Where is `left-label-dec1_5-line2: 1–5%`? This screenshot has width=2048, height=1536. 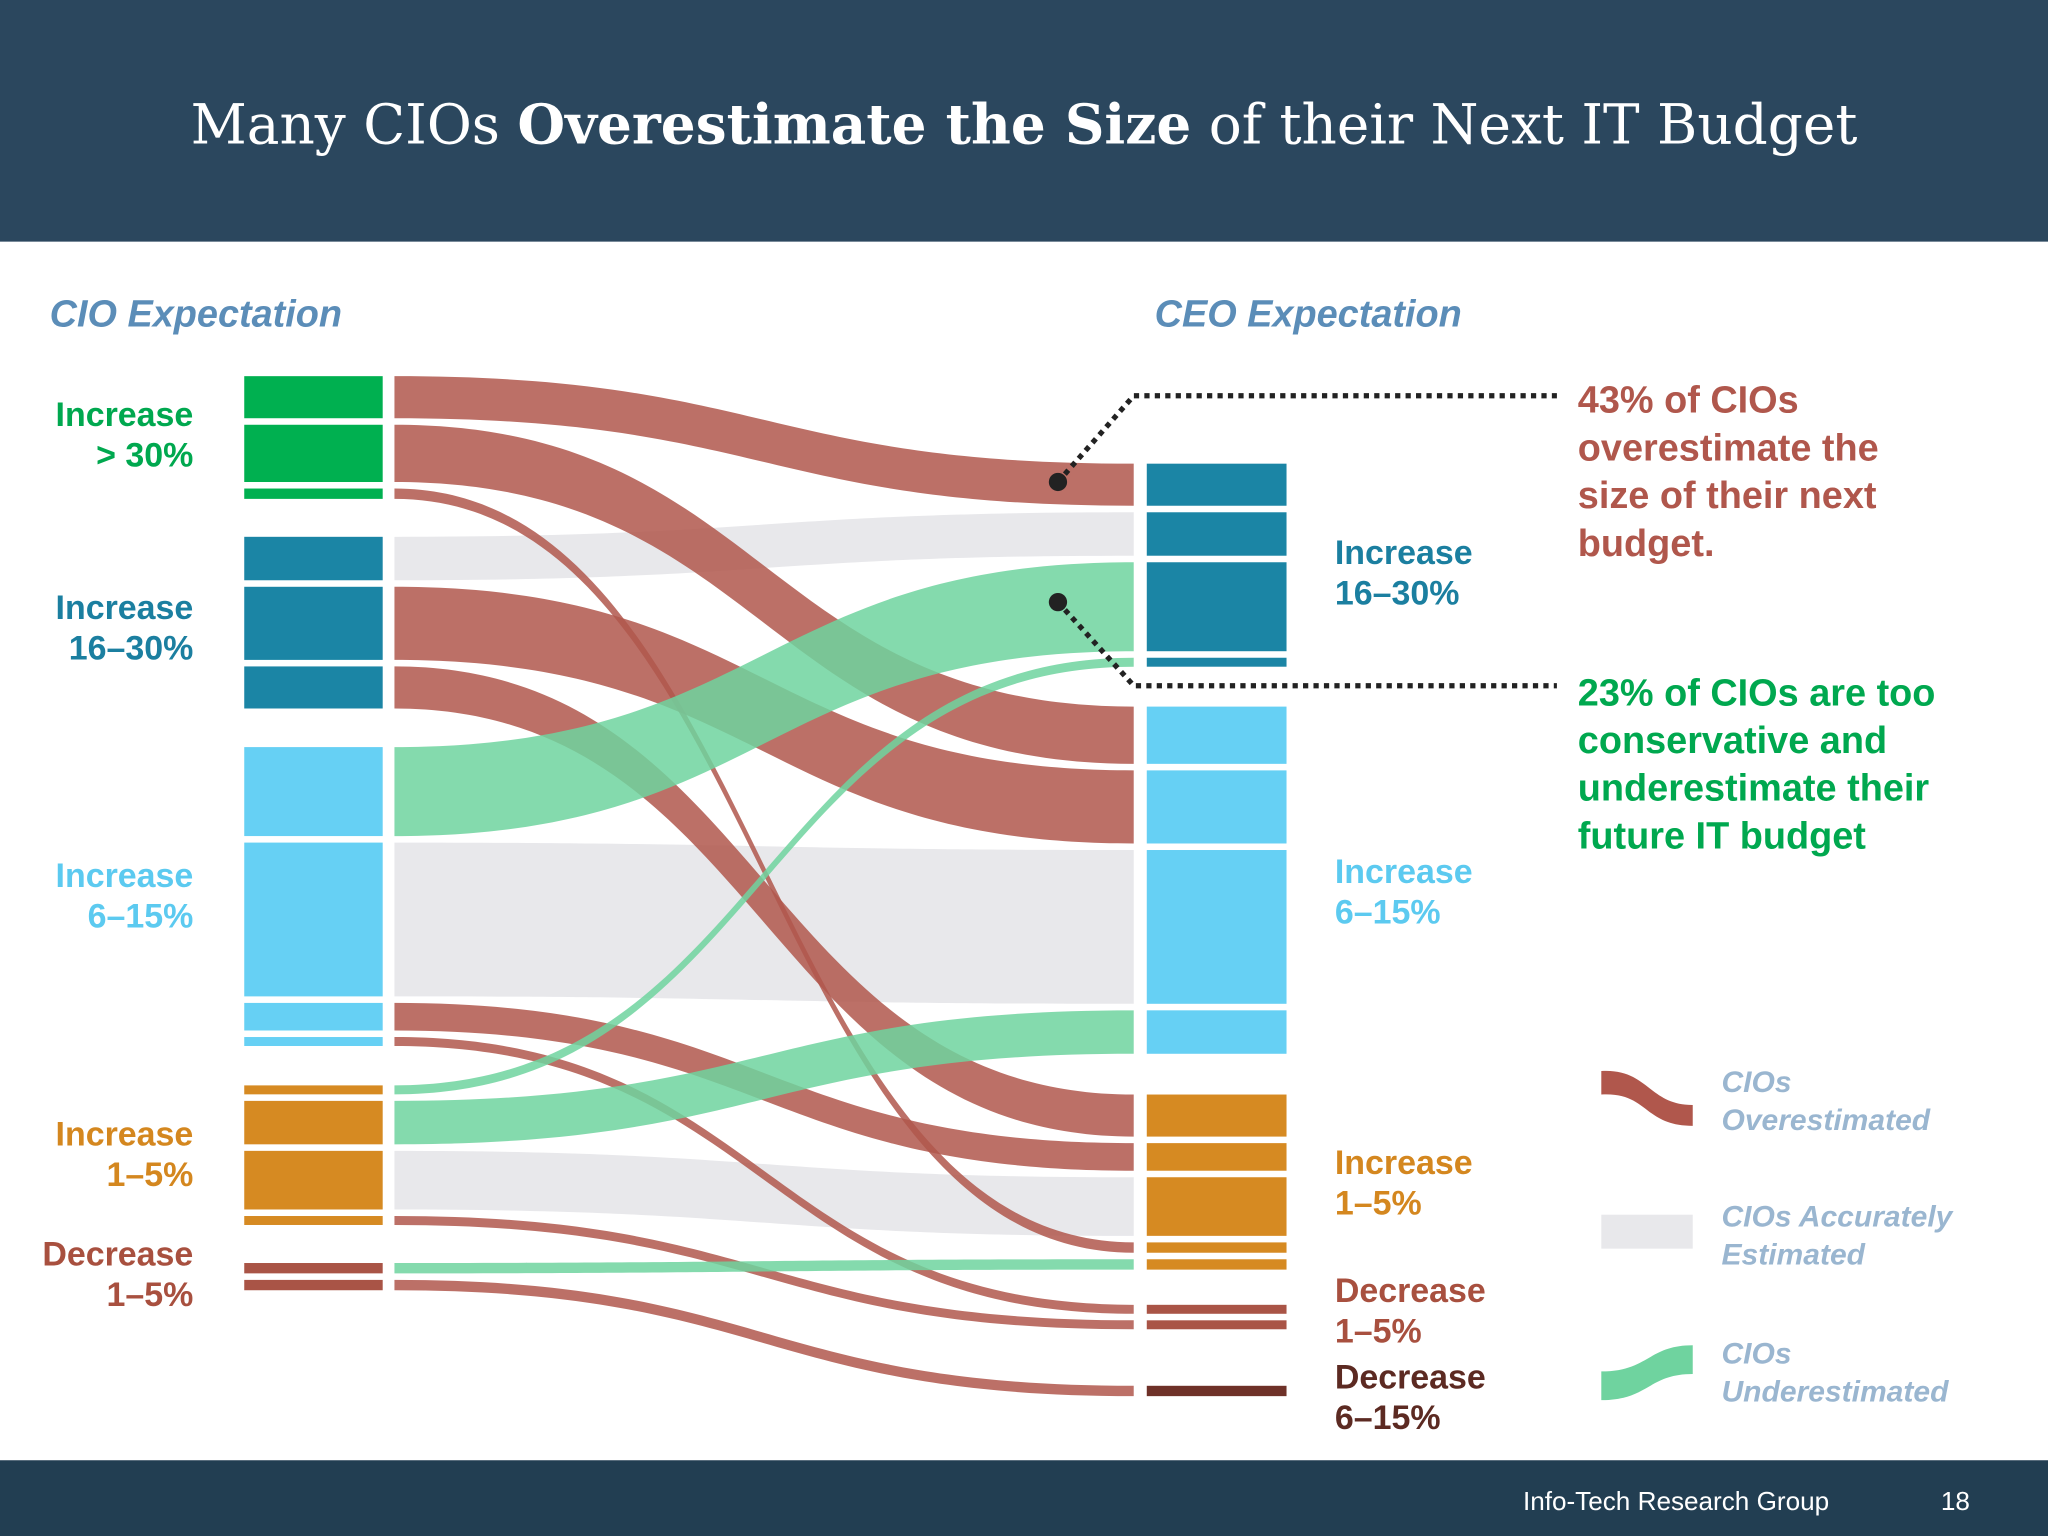 left-label-dec1_5-line2: 1–5% is located at coordinates (149, 1295).